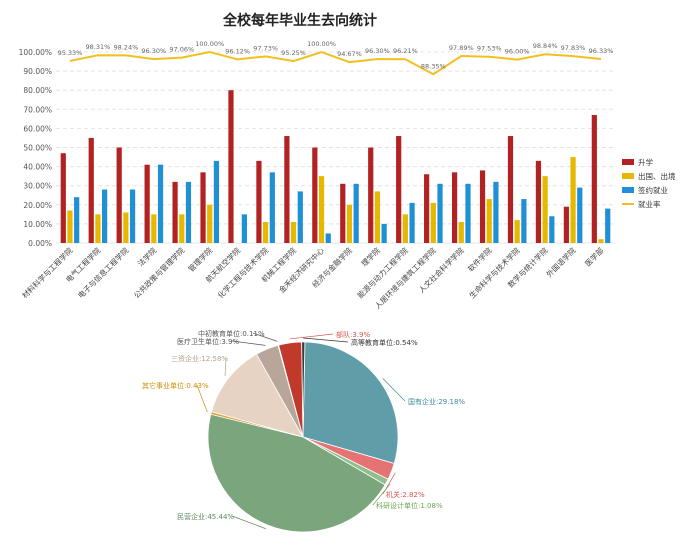  Describe the element at coordinates (237, 51) in the screenshot. I see `data-label: 96.12%` at that location.